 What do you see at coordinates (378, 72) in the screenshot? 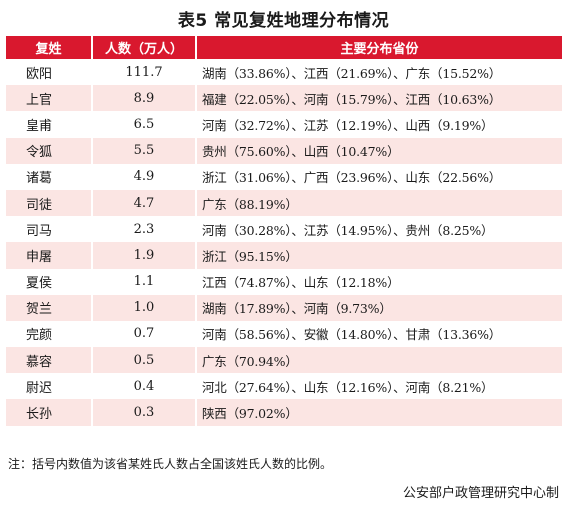
I see `provinces-cell: 湖南（33.86%）、江西（21.69%）、广东（15.52%）` at bounding box center [378, 72].